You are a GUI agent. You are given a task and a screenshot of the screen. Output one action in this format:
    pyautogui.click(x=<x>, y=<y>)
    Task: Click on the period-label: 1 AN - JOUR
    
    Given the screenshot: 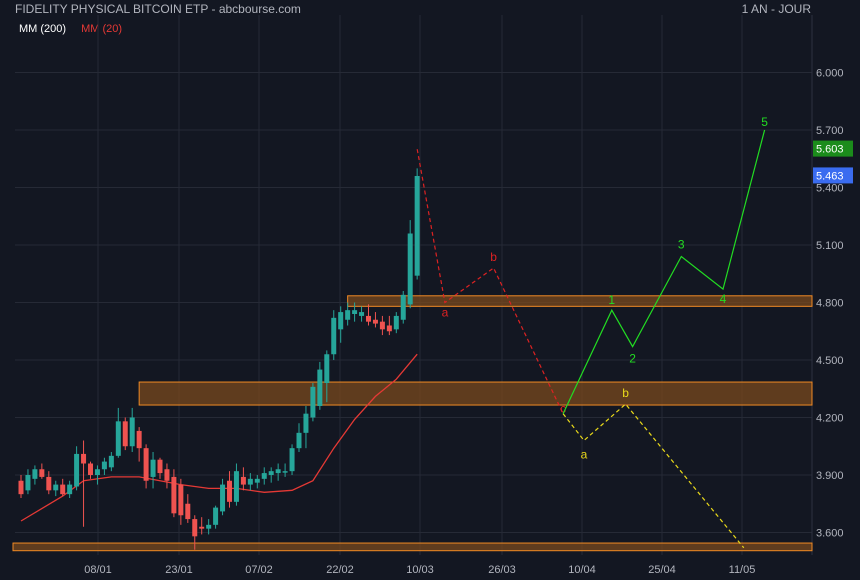 What is the action you would take?
    pyautogui.click(x=776, y=9)
    